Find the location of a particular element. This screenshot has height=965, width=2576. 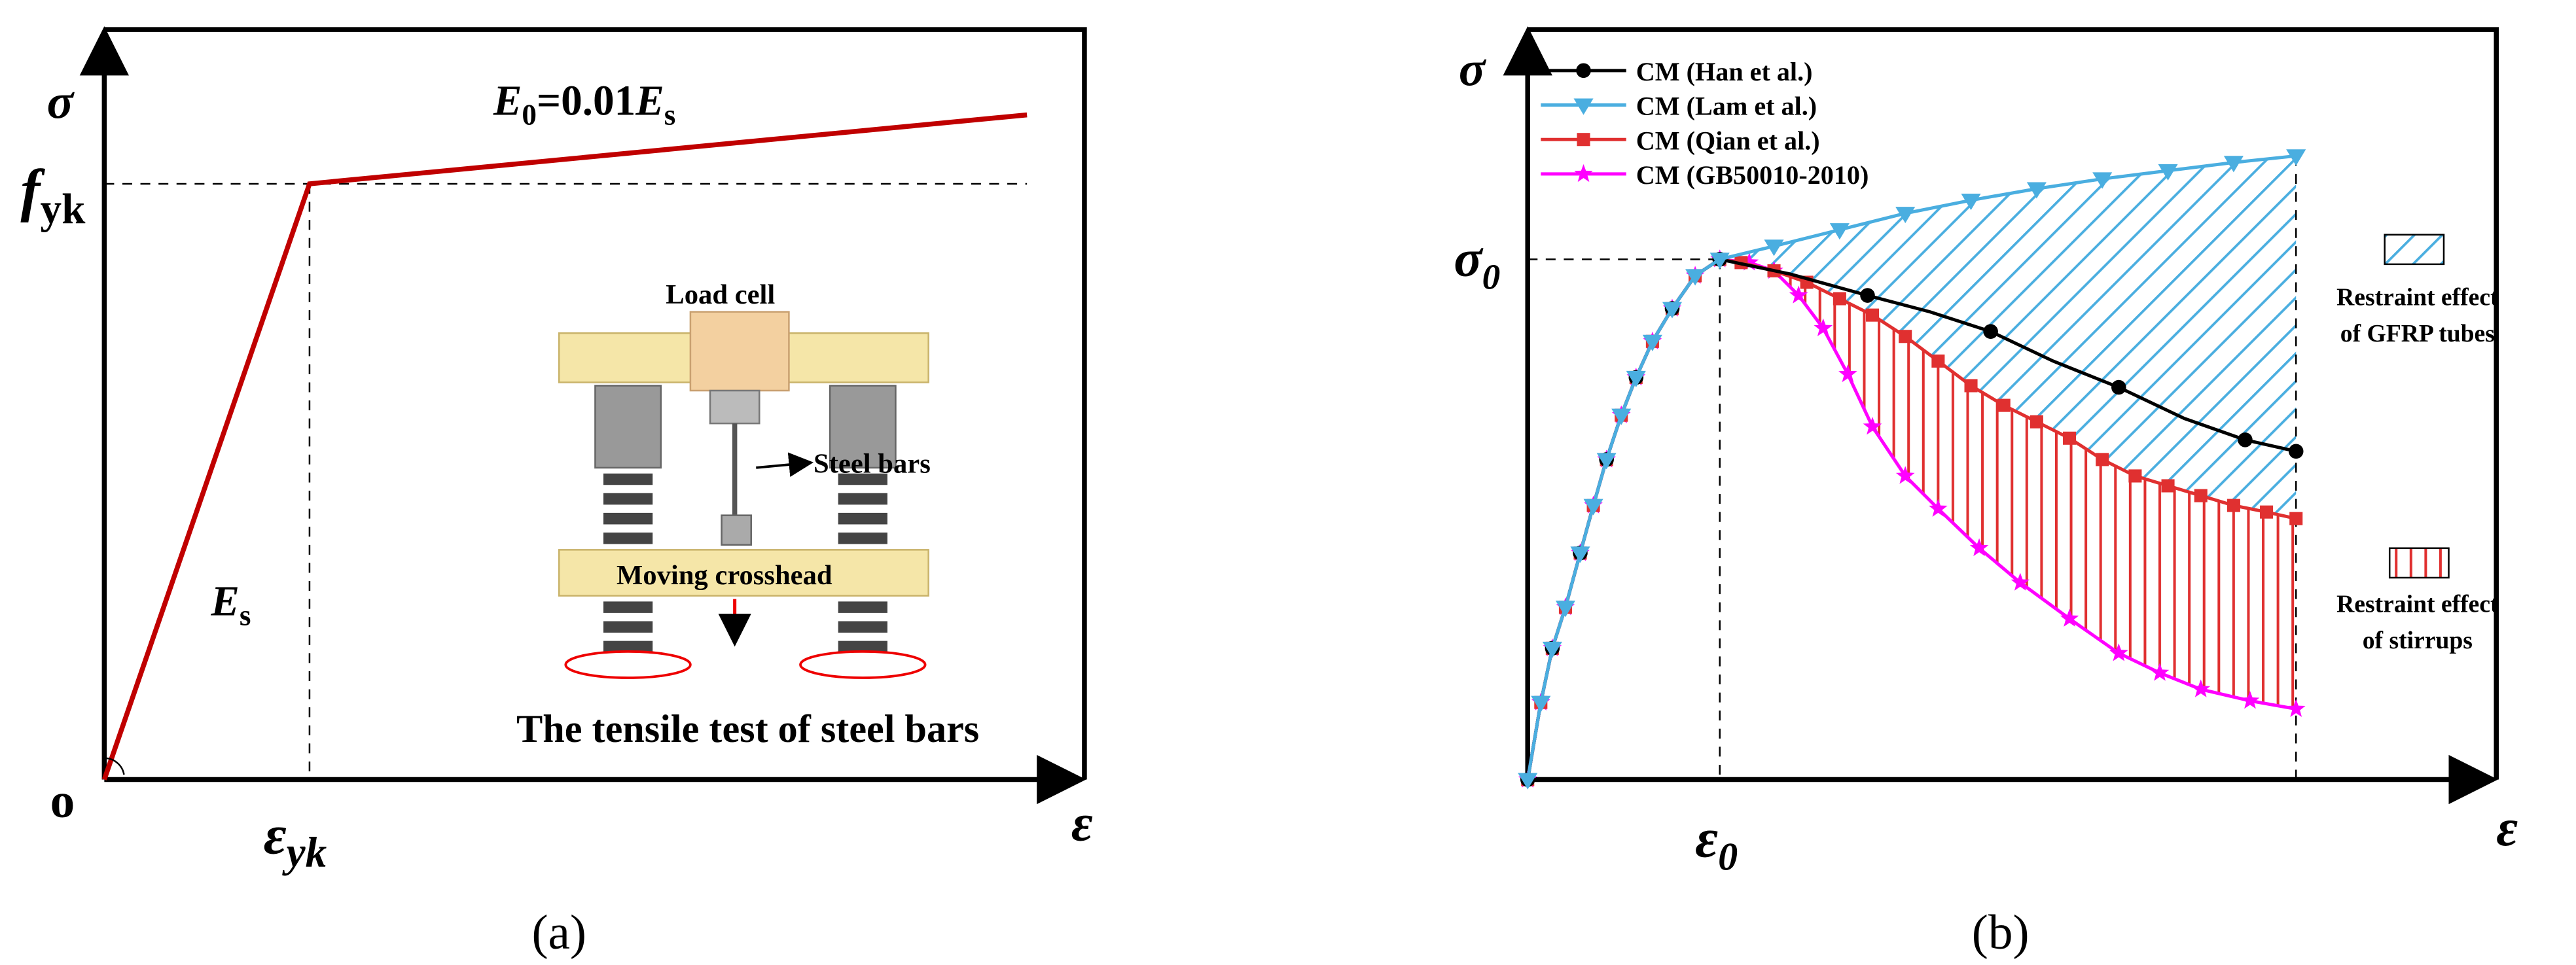

eps0-label: ε0 is located at coordinates (1716, 843).